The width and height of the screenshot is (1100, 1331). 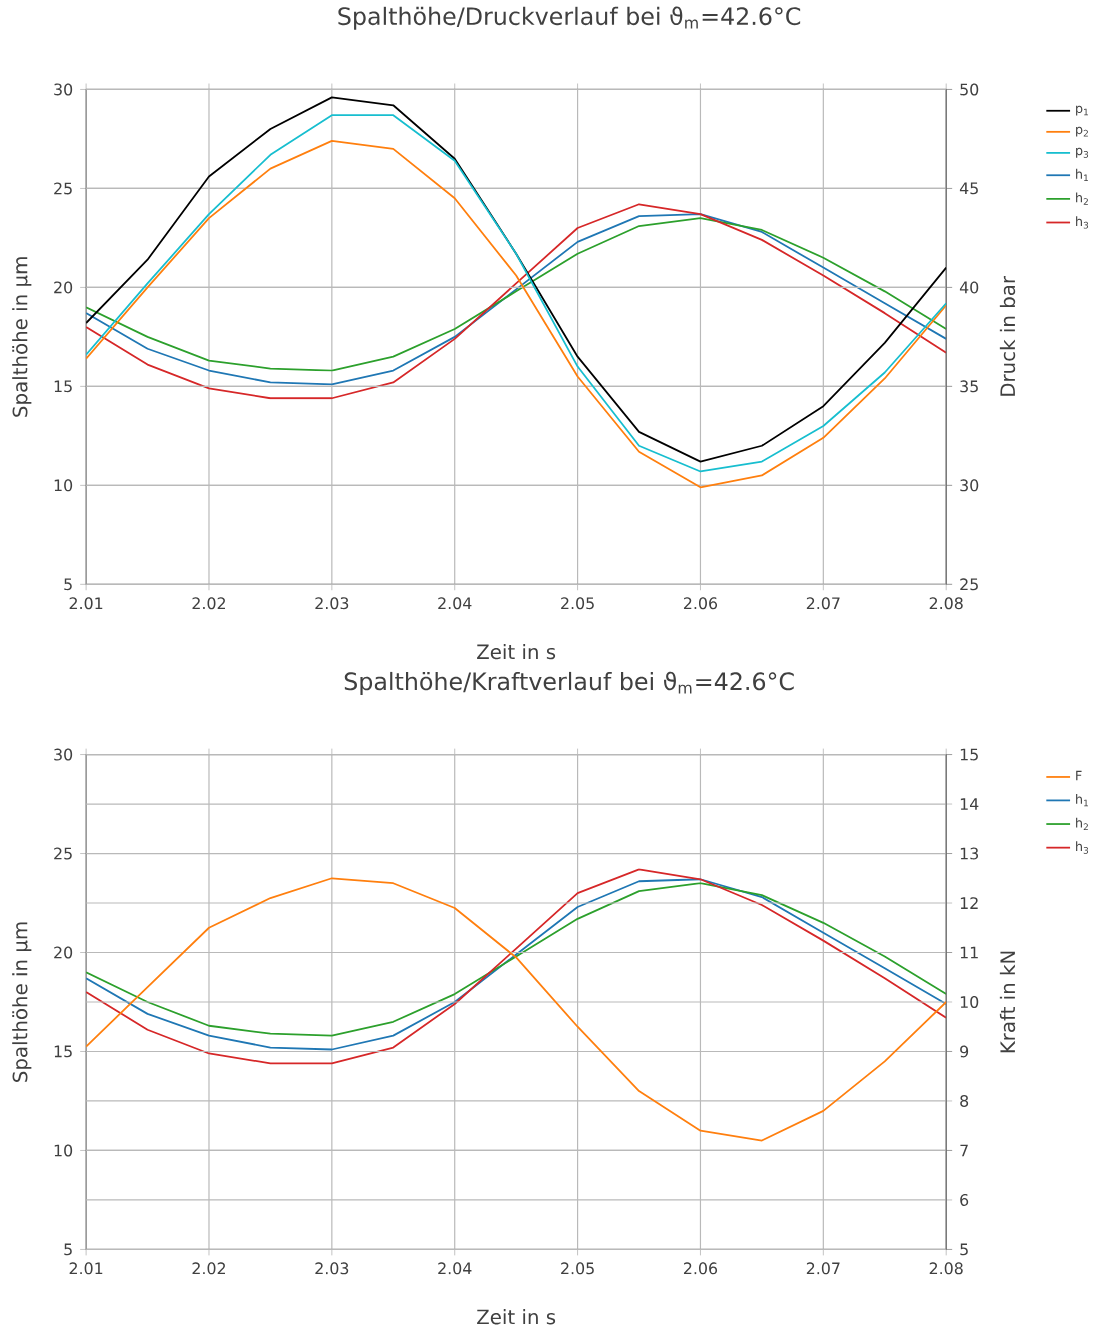 I want to click on y2-tick-label: 6, so click(x=964, y=1199).